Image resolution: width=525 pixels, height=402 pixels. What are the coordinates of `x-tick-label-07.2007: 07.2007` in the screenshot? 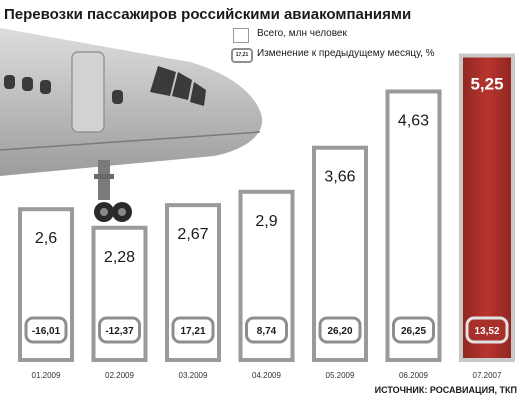 It's located at (487, 375).